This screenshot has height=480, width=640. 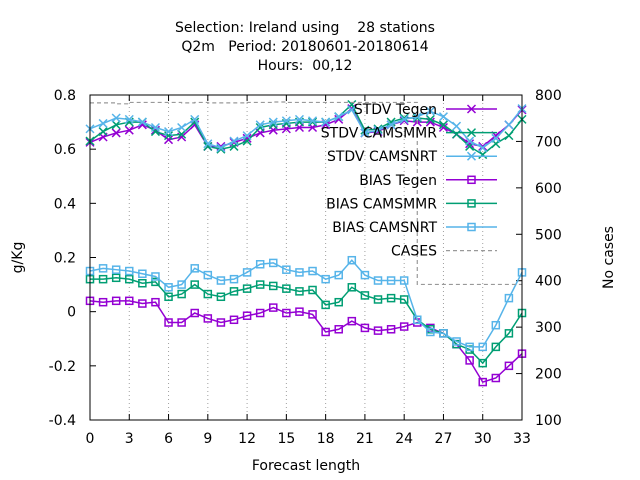 I want to click on x-axis-label: Forecast length, so click(x=306, y=466).